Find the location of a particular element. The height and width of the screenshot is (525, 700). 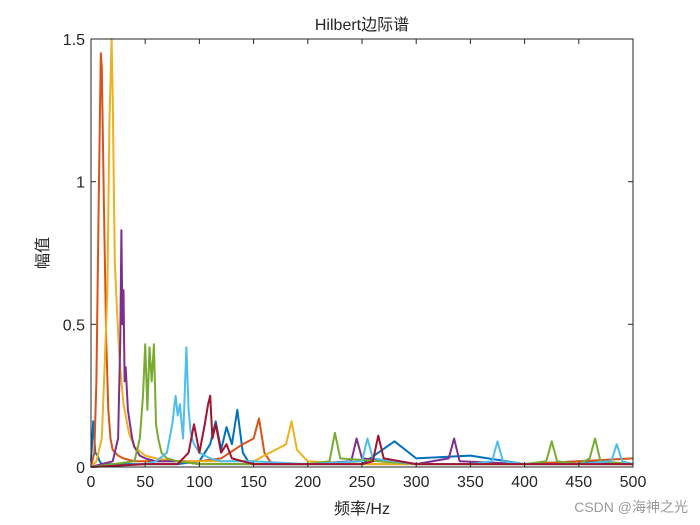

x-tick-label: 350 is located at coordinates (470, 482).